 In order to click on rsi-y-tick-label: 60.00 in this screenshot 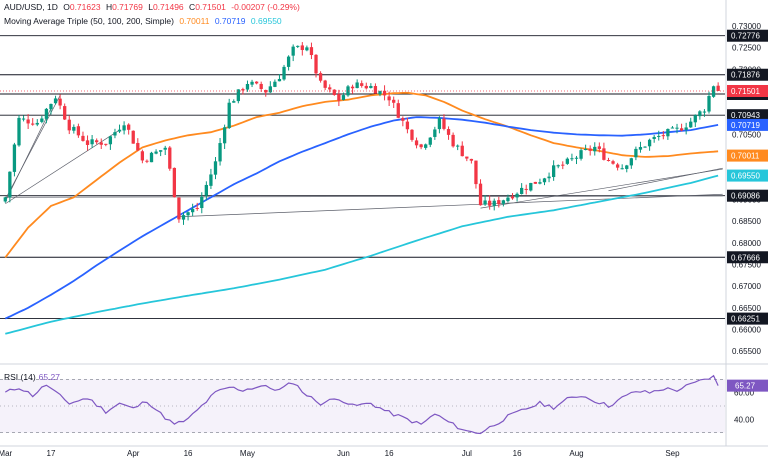, I will do `click(744, 393)`.